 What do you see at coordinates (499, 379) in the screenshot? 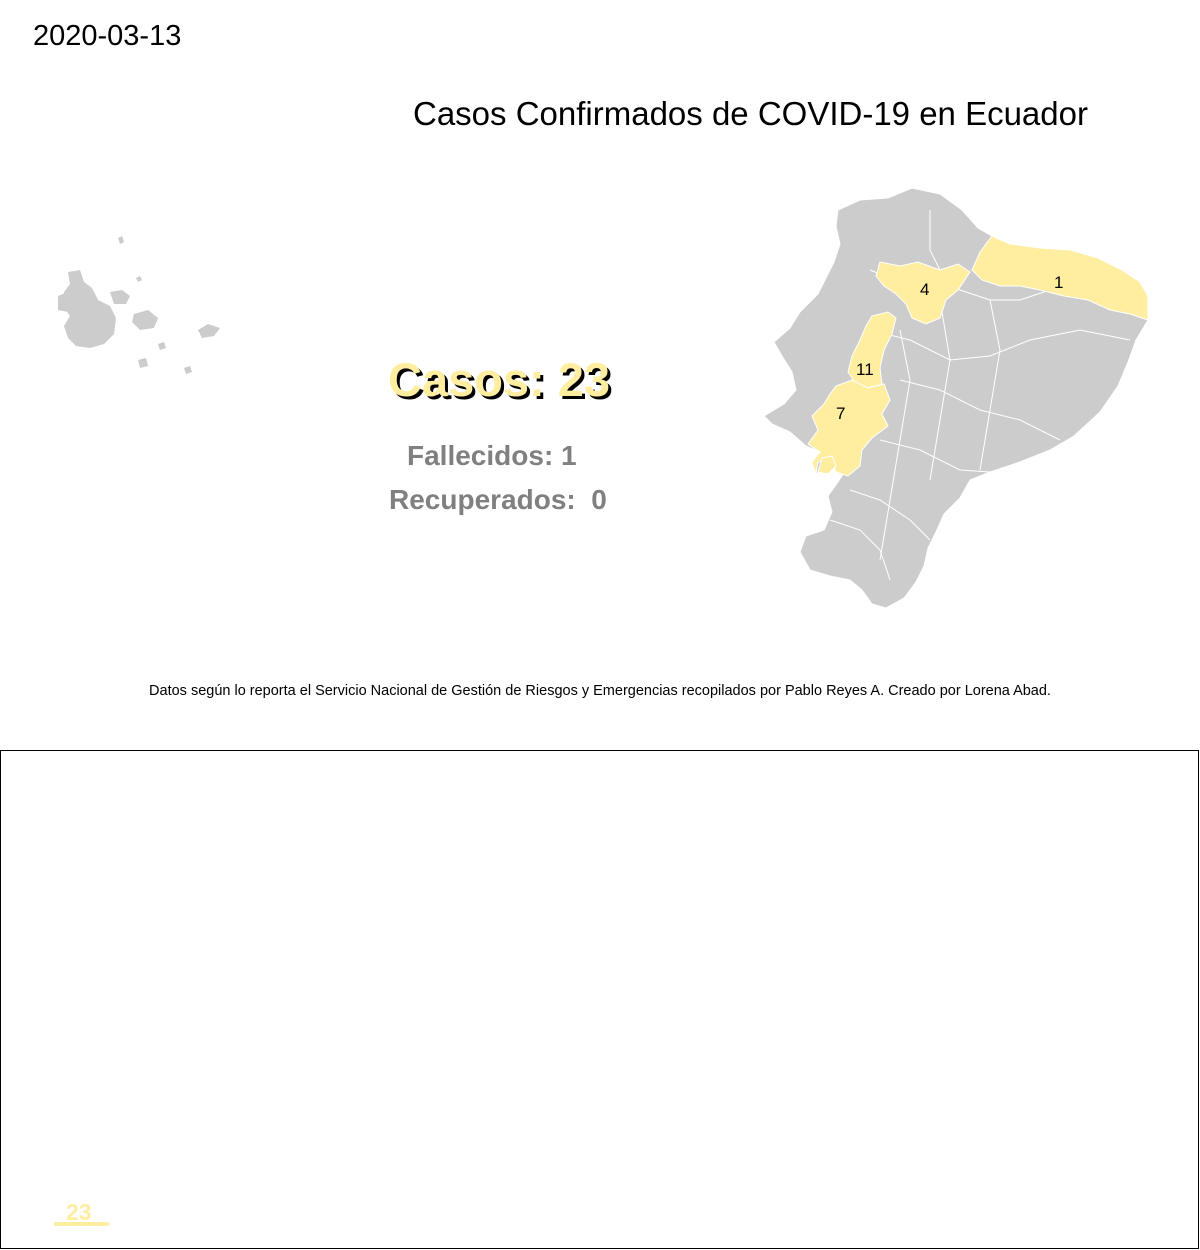
I see `cases-total: Casos: 23` at bounding box center [499, 379].